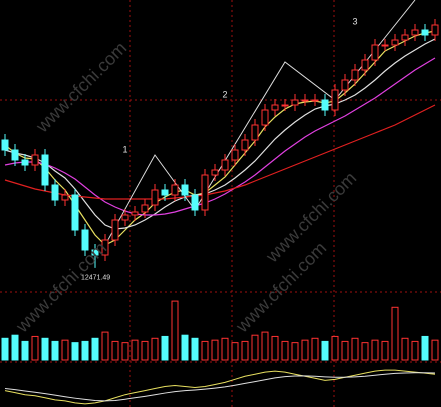 The height and width of the screenshot is (407, 441). Describe the element at coordinates (224, 94) in the screenshot. I see `wave-label: 2` at that location.